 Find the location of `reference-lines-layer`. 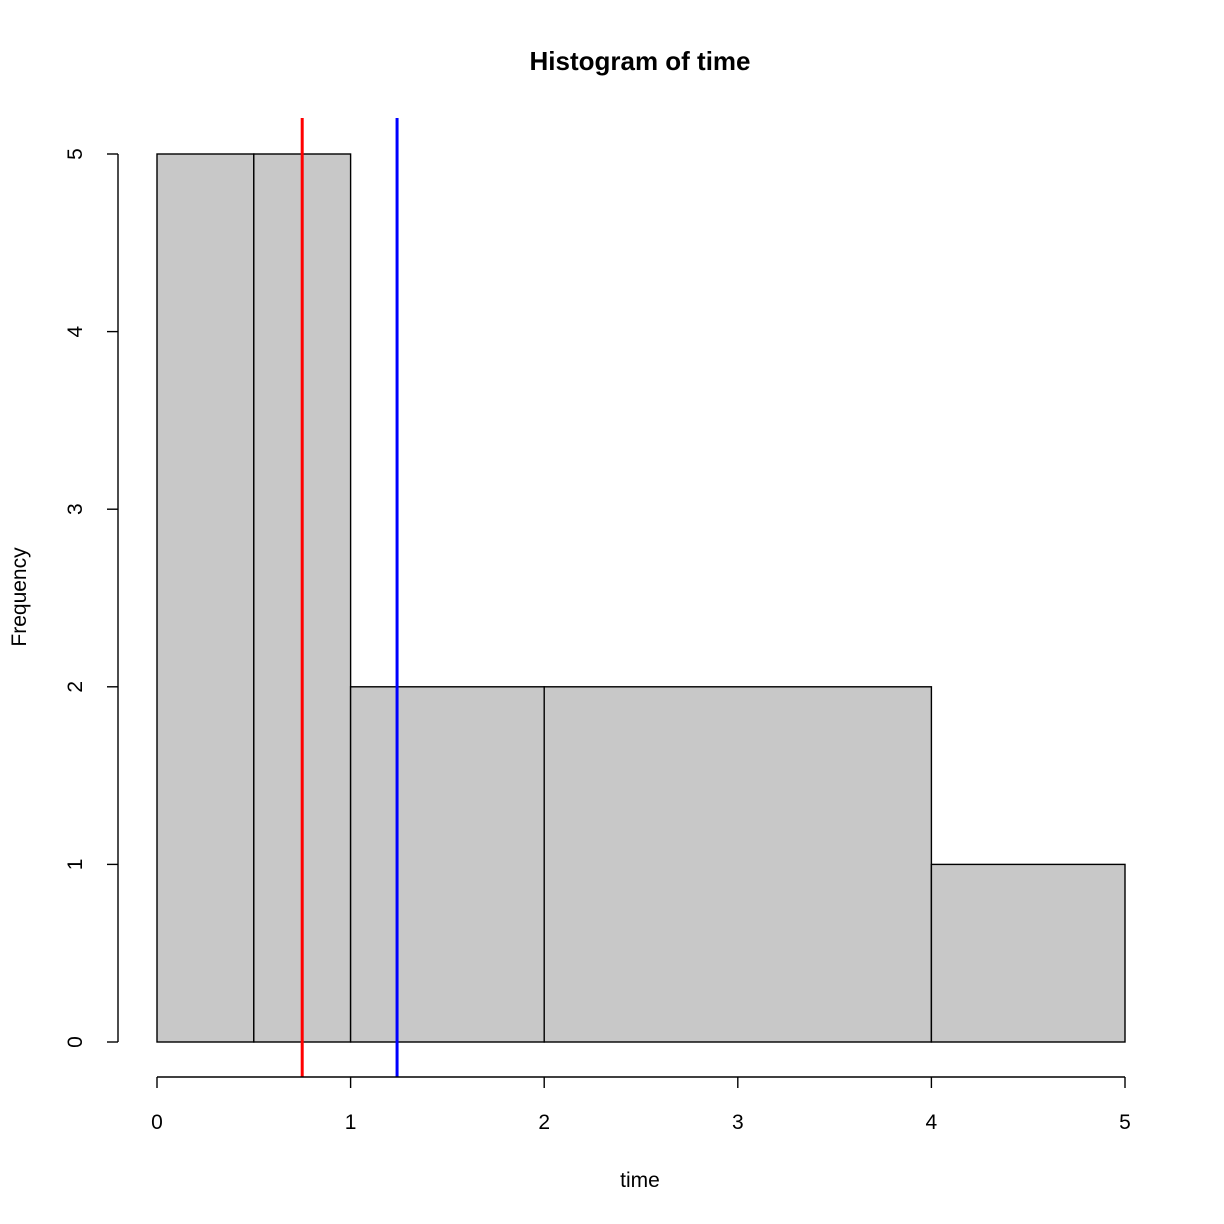

reference-lines-layer is located at coordinates (349, 597).